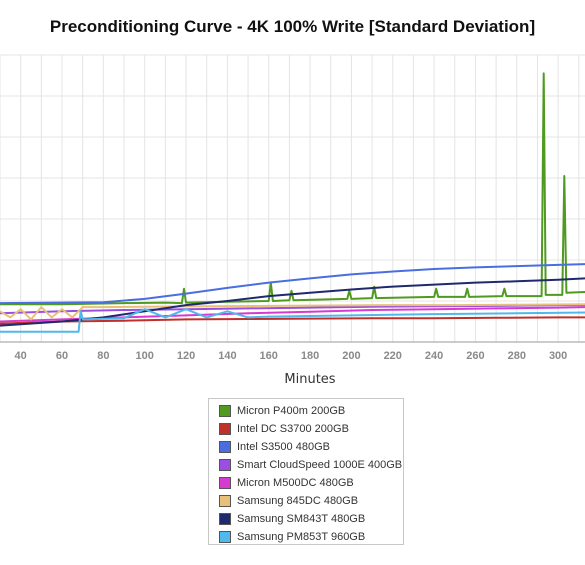  What do you see at coordinates (227, 356) in the screenshot?
I see `x-tick-label: 140` at bounding box center [227, 356].